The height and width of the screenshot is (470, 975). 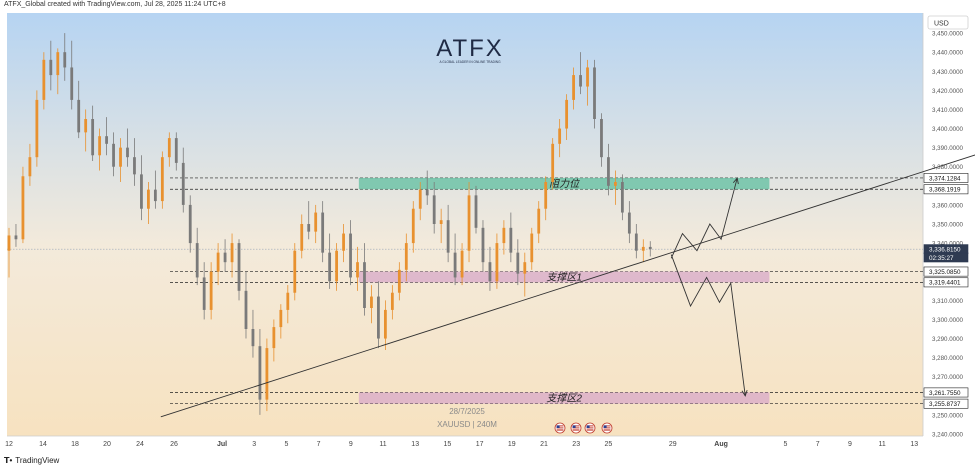 I want to click on x-tick-label: 17, so click(x=480, y=444).